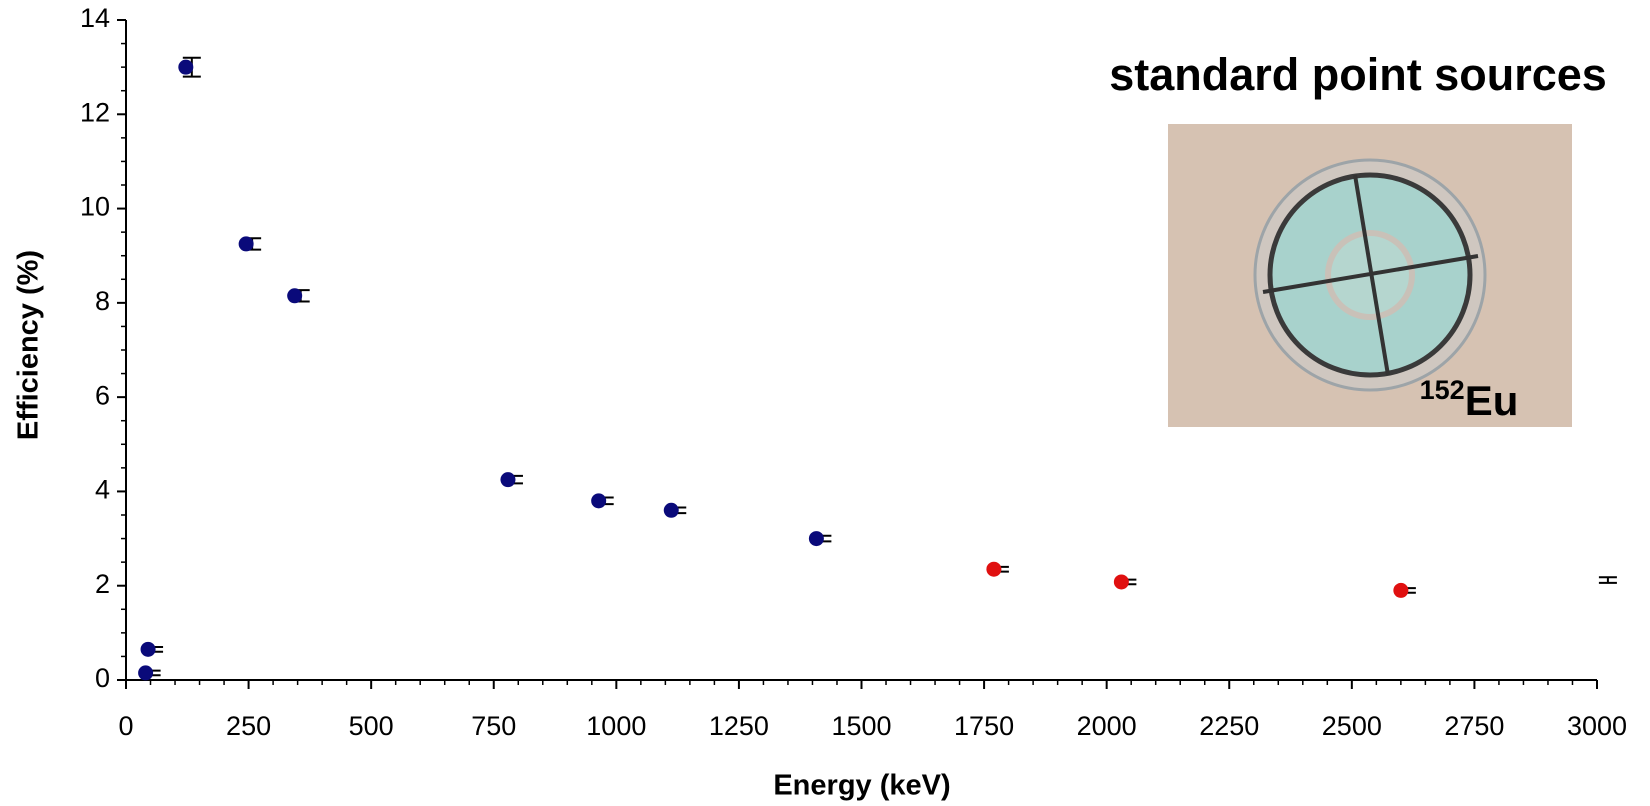 This screenshot has width=1650, height=806. Describe the element at coordinates (493, 726) in the screenshot. I see `x-tick-label: 750` at that location.